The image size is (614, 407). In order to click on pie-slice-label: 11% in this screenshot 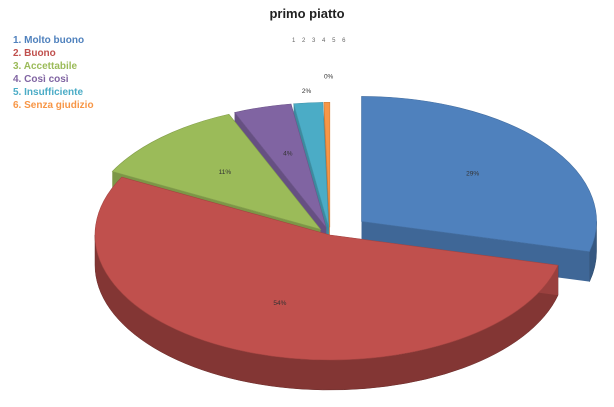, I will do `click(225, 172)`.